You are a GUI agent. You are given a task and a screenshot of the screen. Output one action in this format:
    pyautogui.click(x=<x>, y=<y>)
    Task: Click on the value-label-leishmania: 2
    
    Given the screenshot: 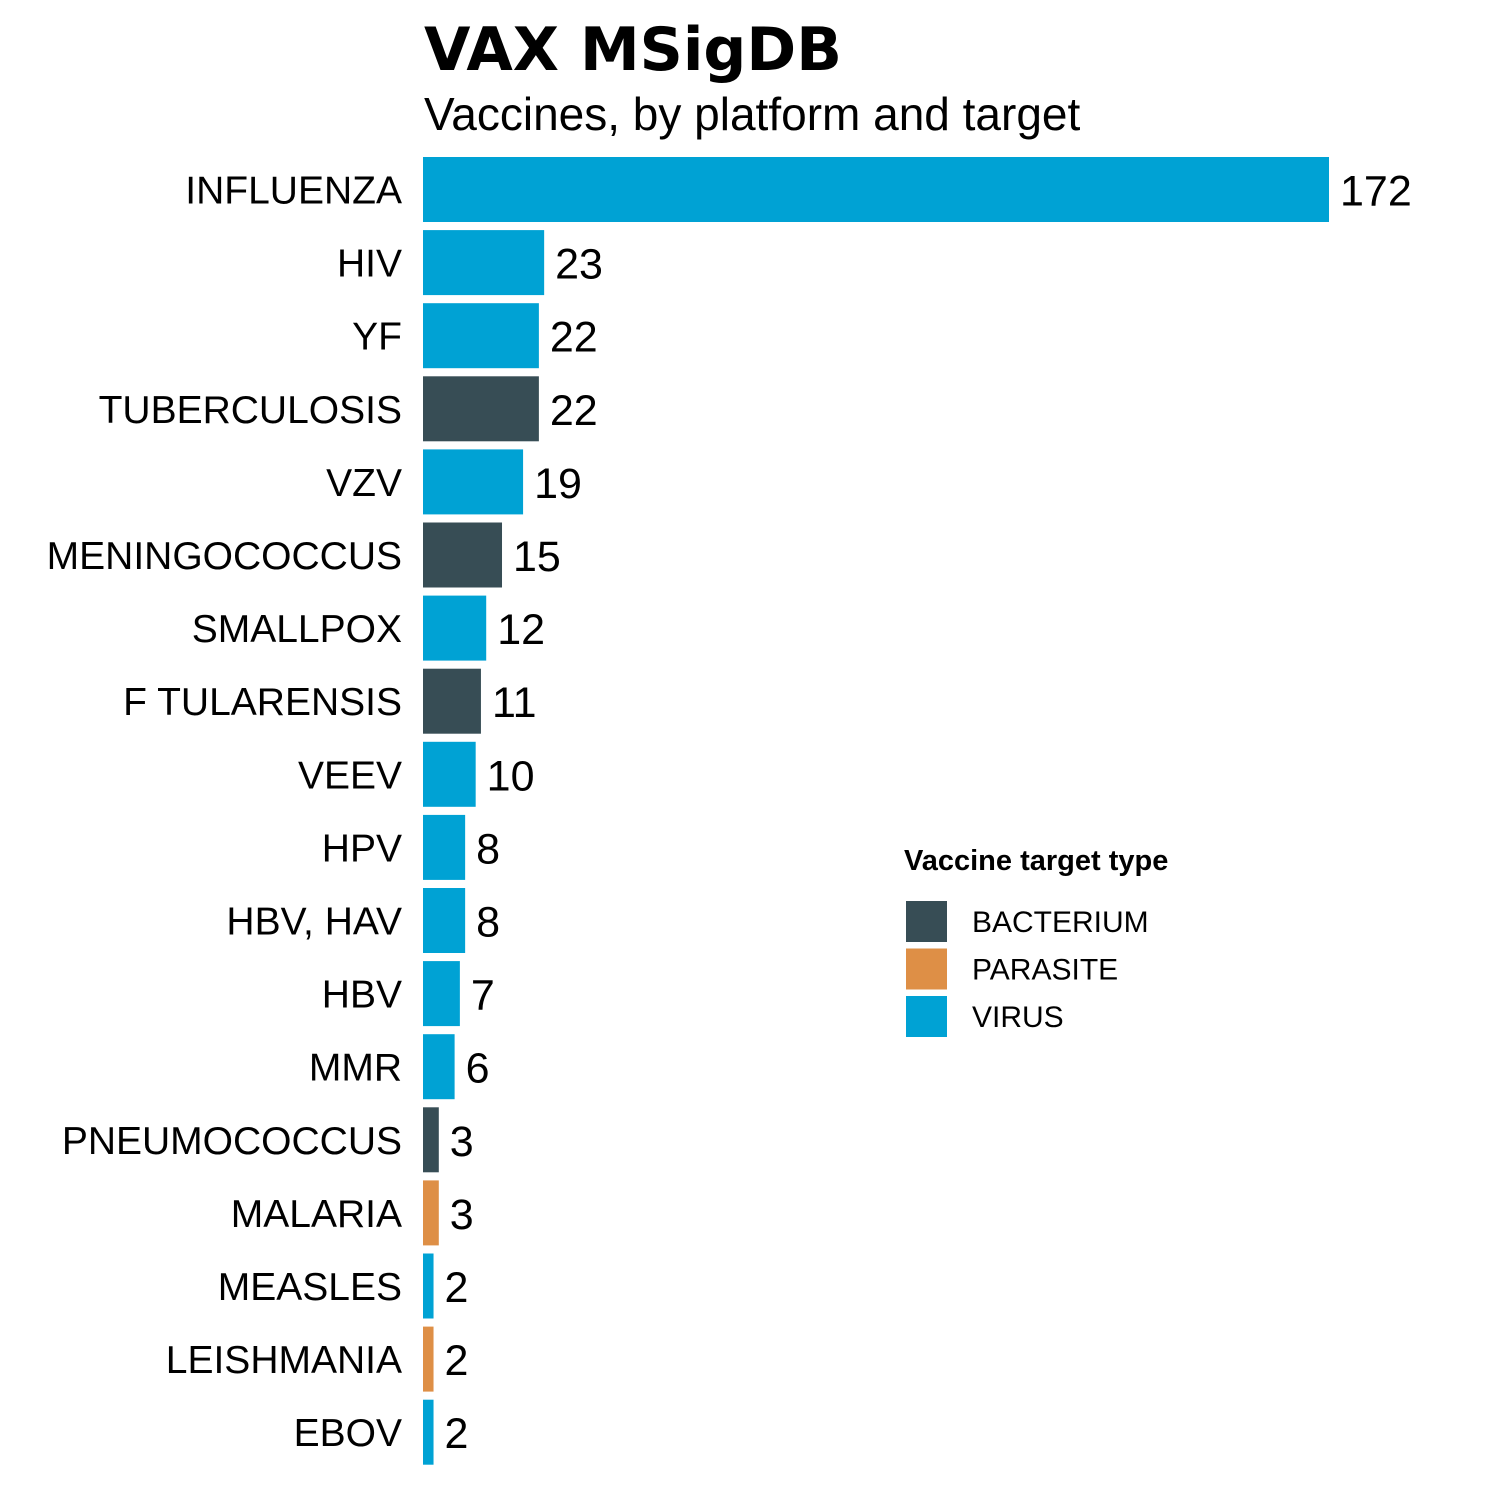 What is the action you would take?
    pyautogui.click(x=457, y=1361)
    